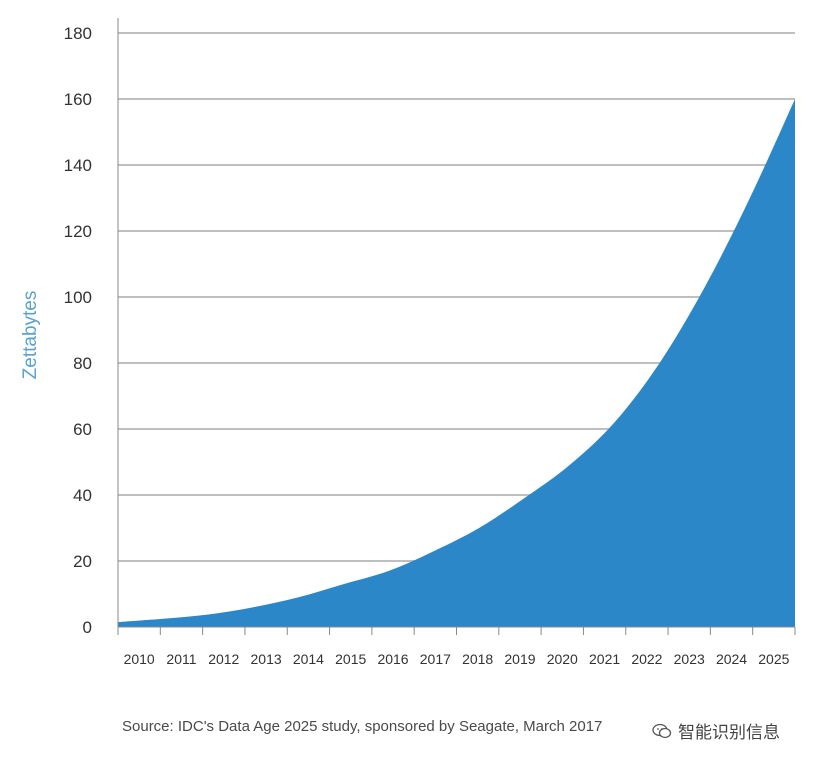 This screenshot has width=825, height=766. I want to click on x-tick-label: 2024, so click(731, 659).